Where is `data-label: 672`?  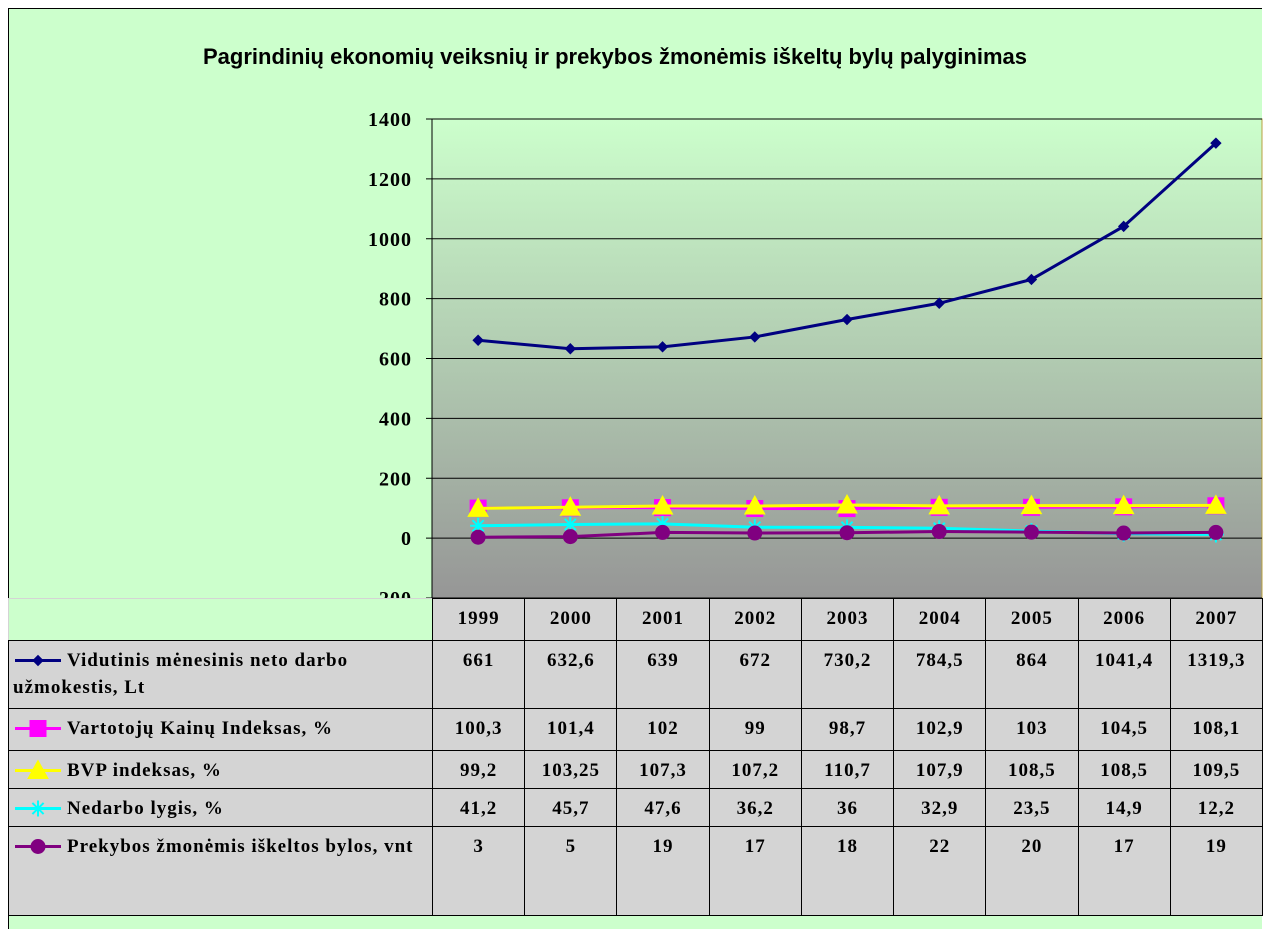 data-label: 672 is located at coordinates (755, 674).